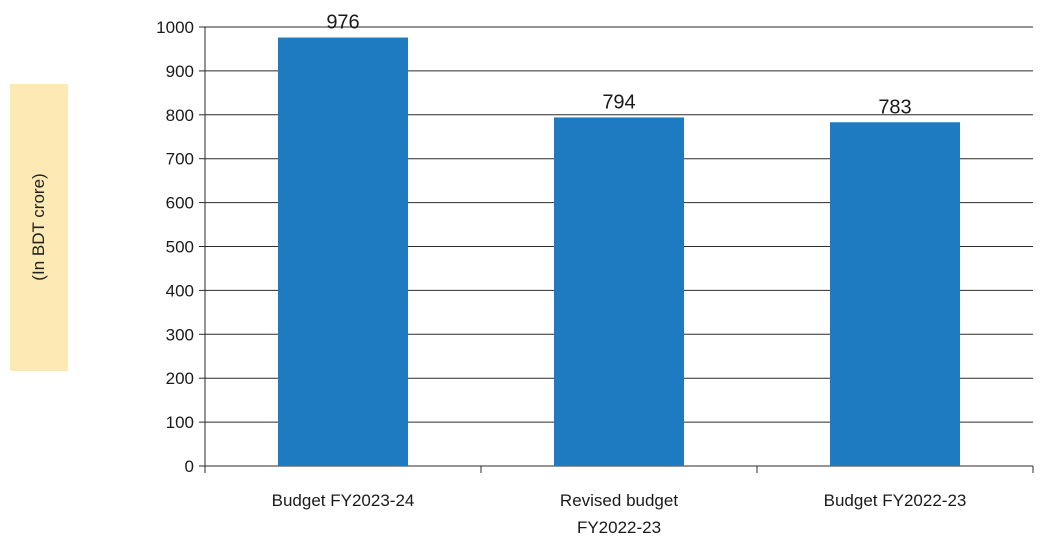 Image resolution: width=1058 pixels, height=544 pixels. I want to click on y-tick-label: 300, so click(180, 334).